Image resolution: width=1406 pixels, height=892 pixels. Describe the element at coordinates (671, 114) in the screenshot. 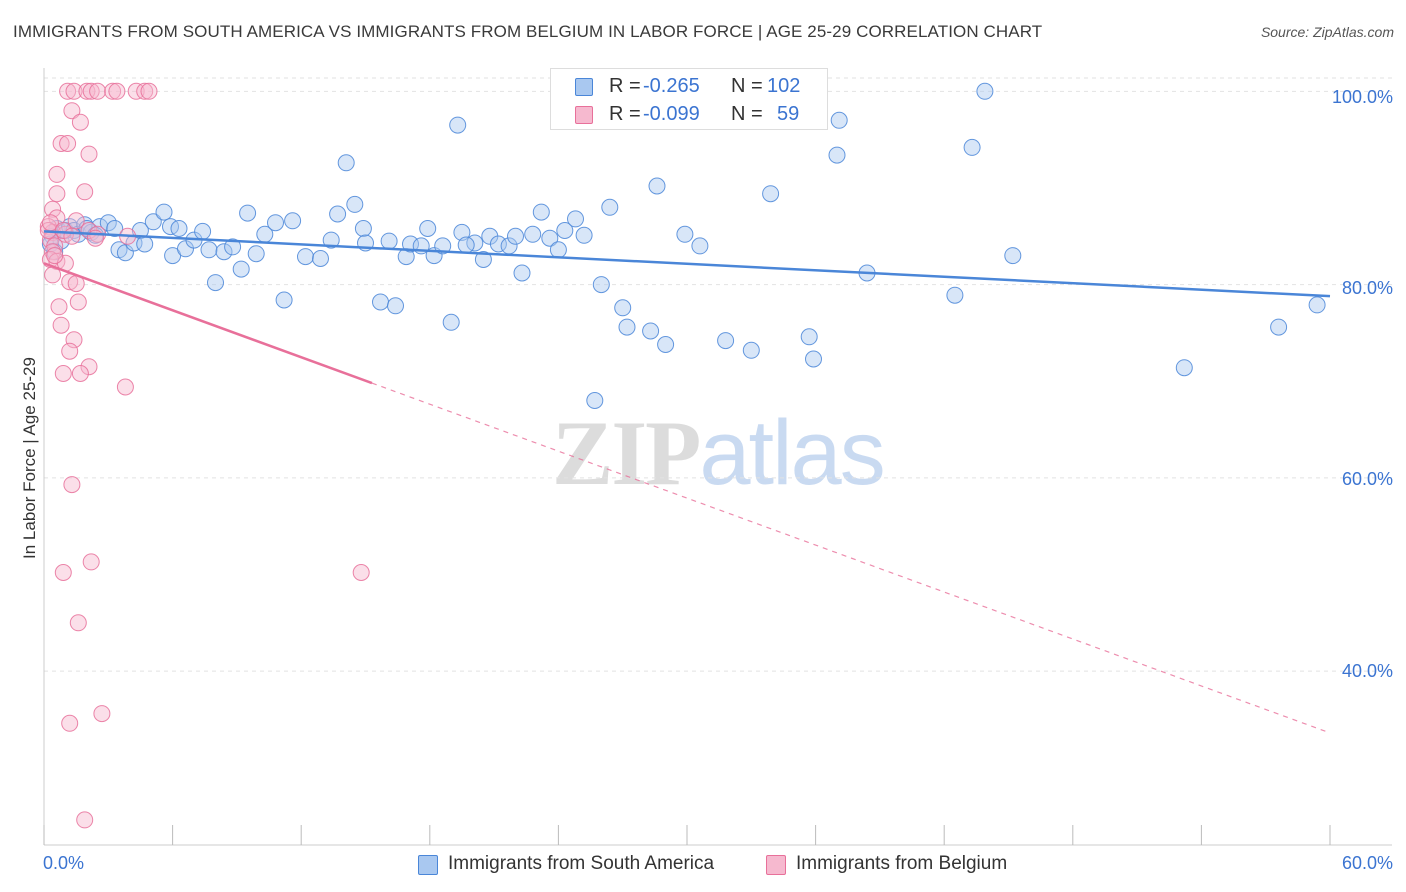

I see `legend-r-value: -0.099` at that location.